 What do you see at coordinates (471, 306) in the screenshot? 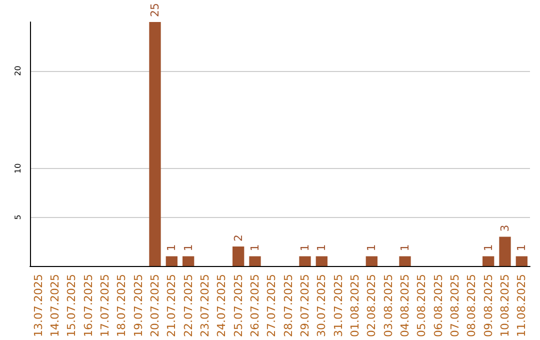
I see `x-tick-label: 08.08.2025` at bounding box center [471, 306].